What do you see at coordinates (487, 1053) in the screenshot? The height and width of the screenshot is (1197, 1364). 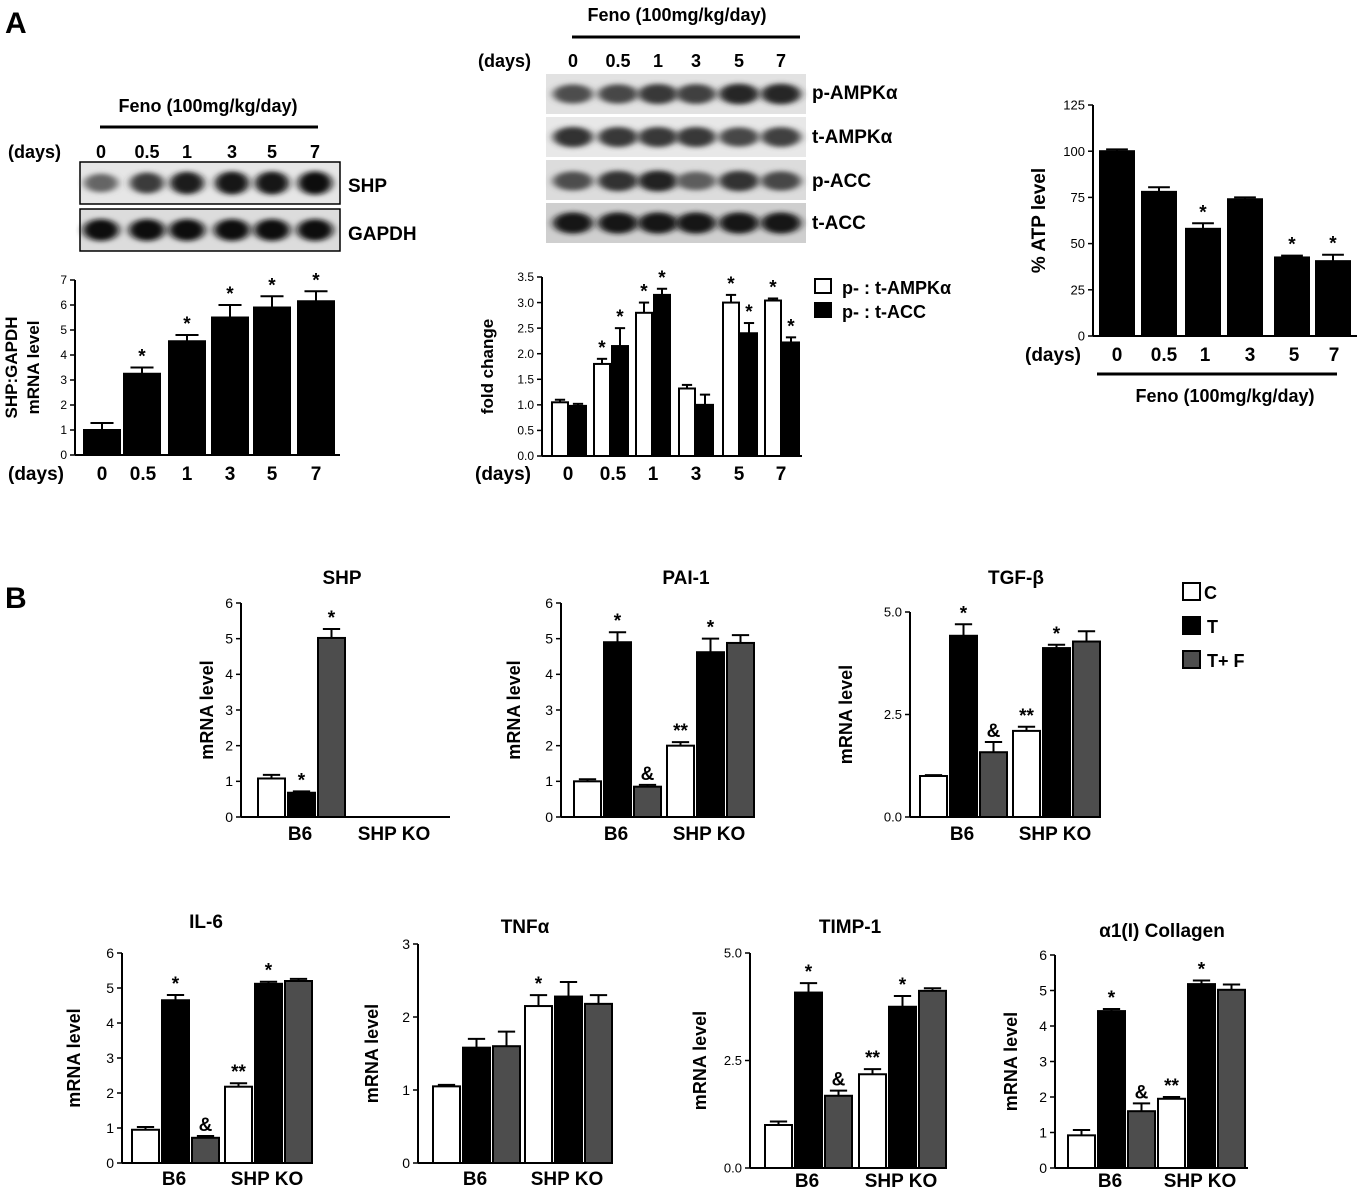 I see `chart-tnfa_mrna: 0 1 2 3 mRNA level TNFα * B6 SHP KO` at bounding box center [487, 1053].